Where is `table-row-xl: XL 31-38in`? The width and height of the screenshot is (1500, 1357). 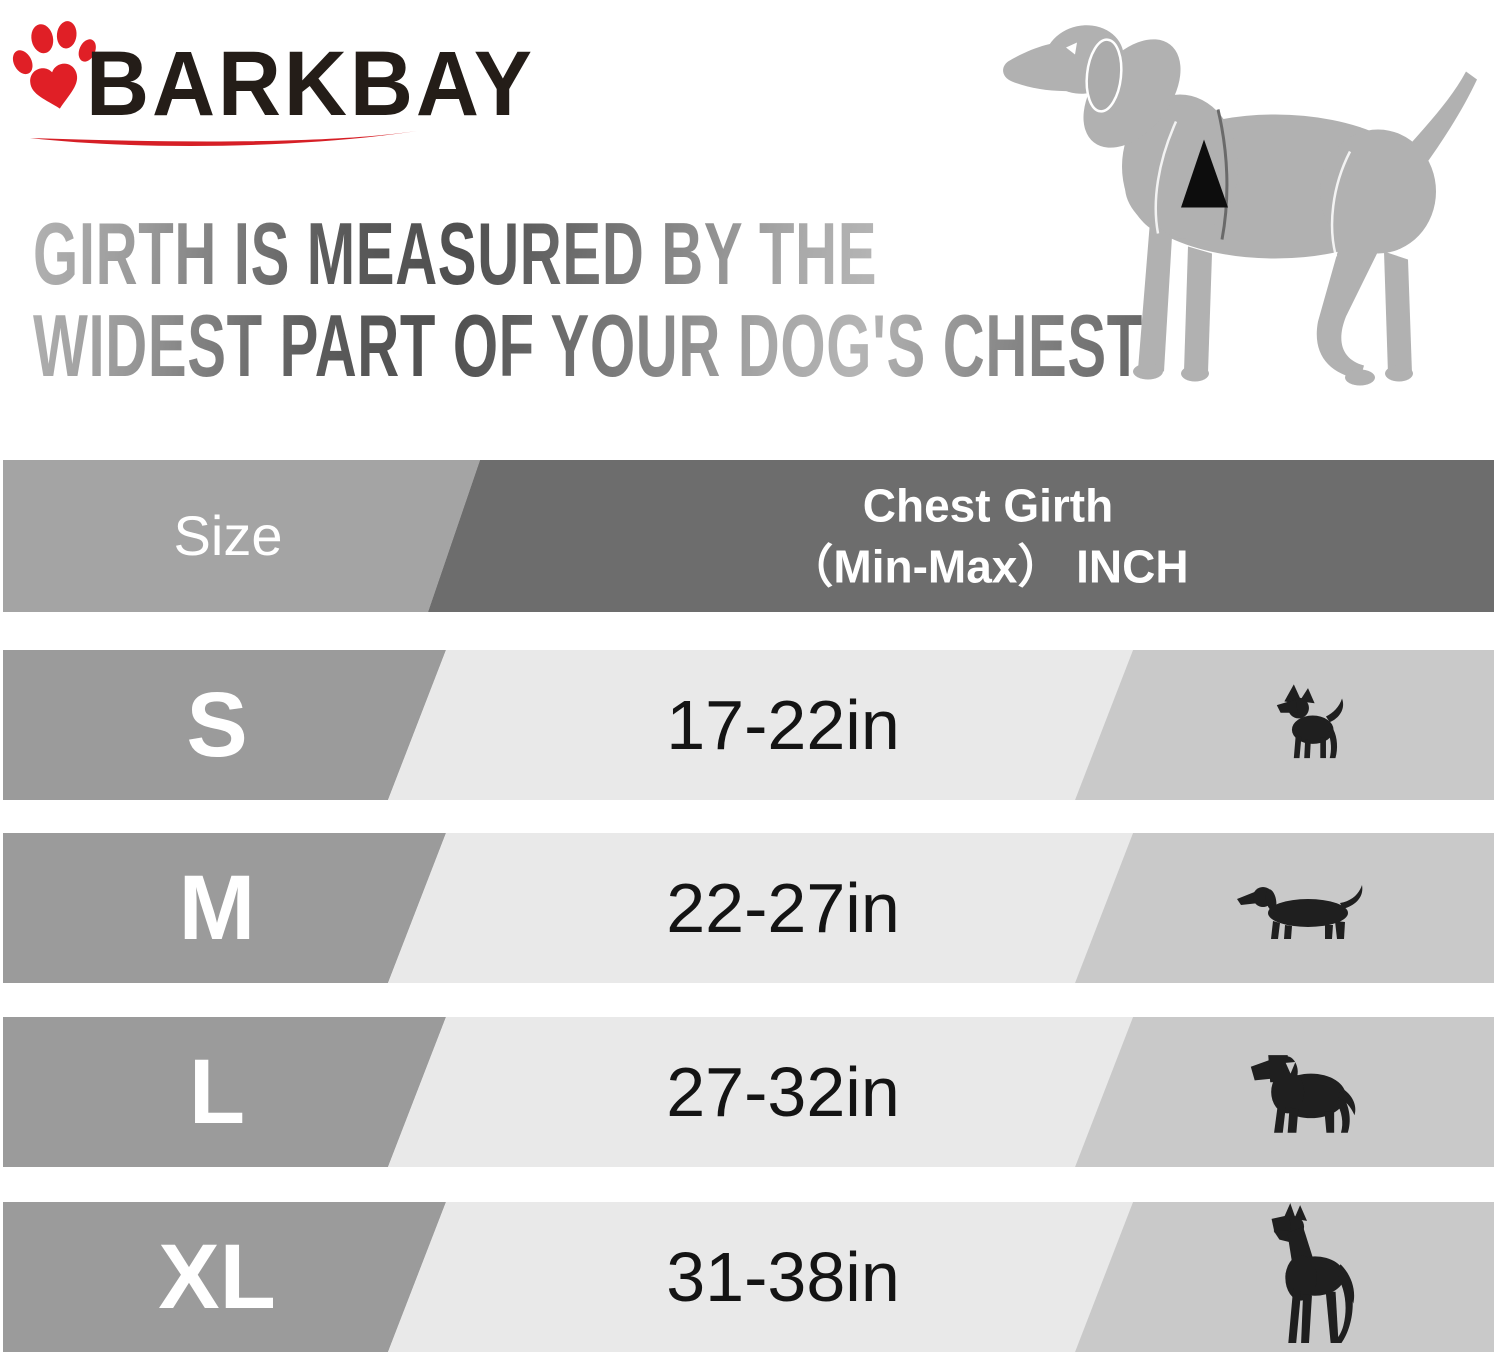 table-row-xl: XL 31-38in is located at coordinates (748, 1277).